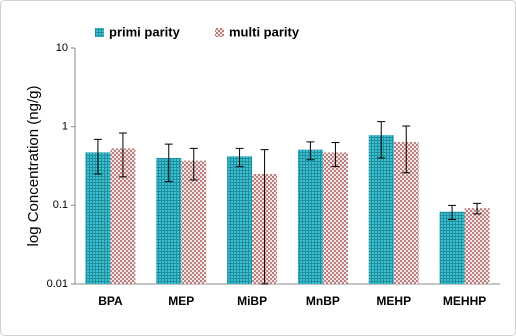  Describe the element at coordinates (145, 31) in the screenshot. I see `legend-label: primi parity` at that location.